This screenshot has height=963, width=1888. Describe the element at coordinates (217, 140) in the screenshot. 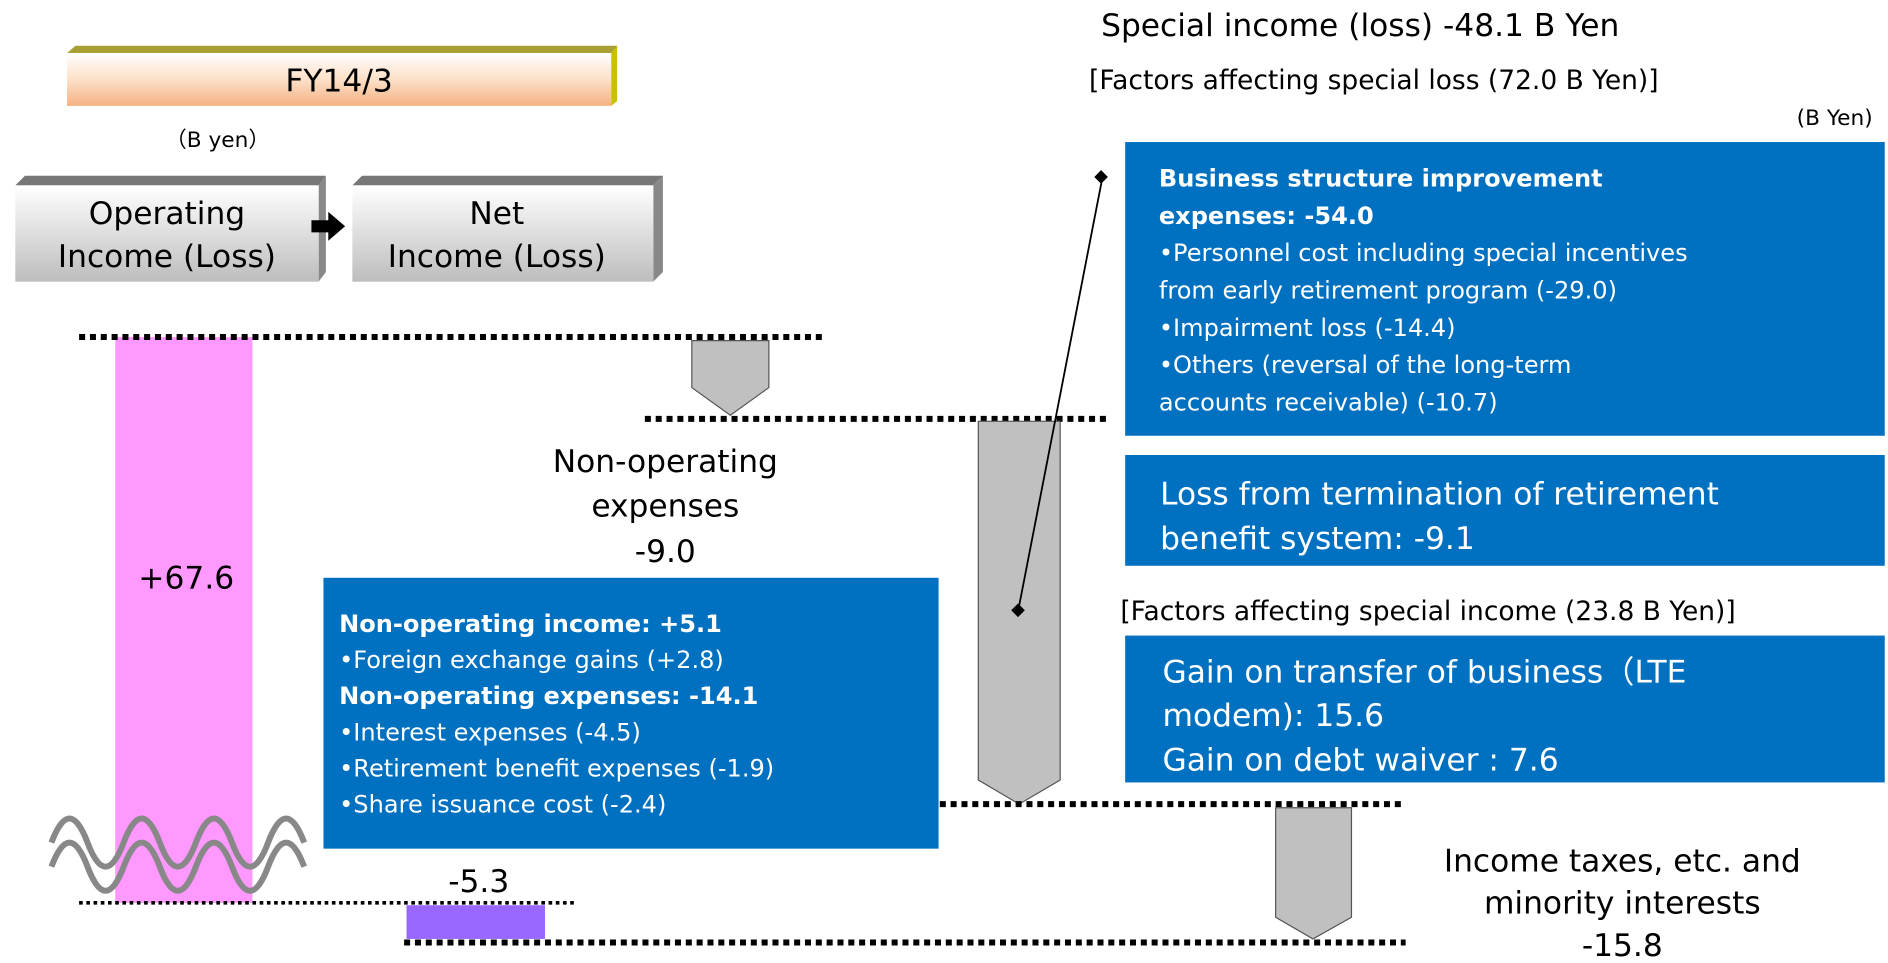

I see `unit: （B yen）` at that location.